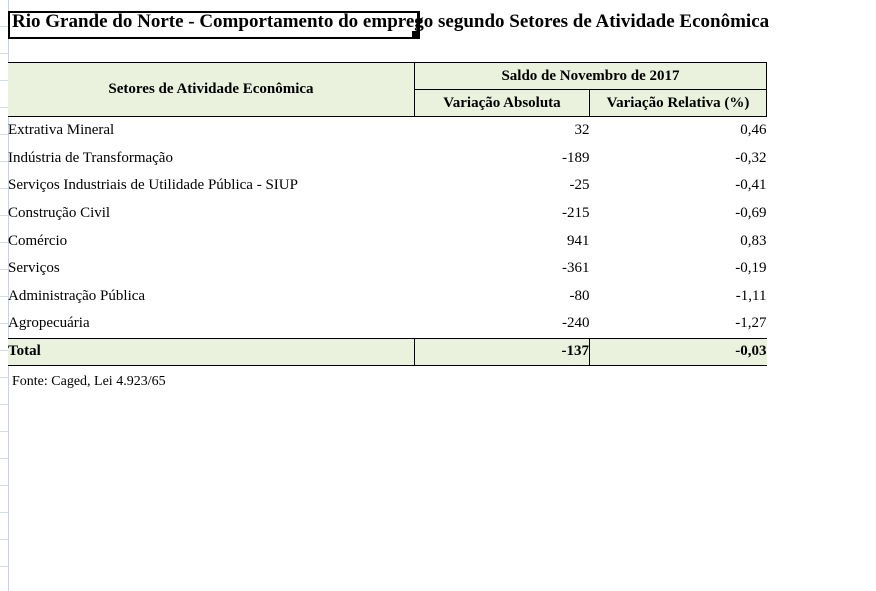 The height and width of the screenshot is (591, 876). What do you see at coordinates (576, 213) in the screenshot?
I see `abs-cell: -215` at bounding box center [576, 213].